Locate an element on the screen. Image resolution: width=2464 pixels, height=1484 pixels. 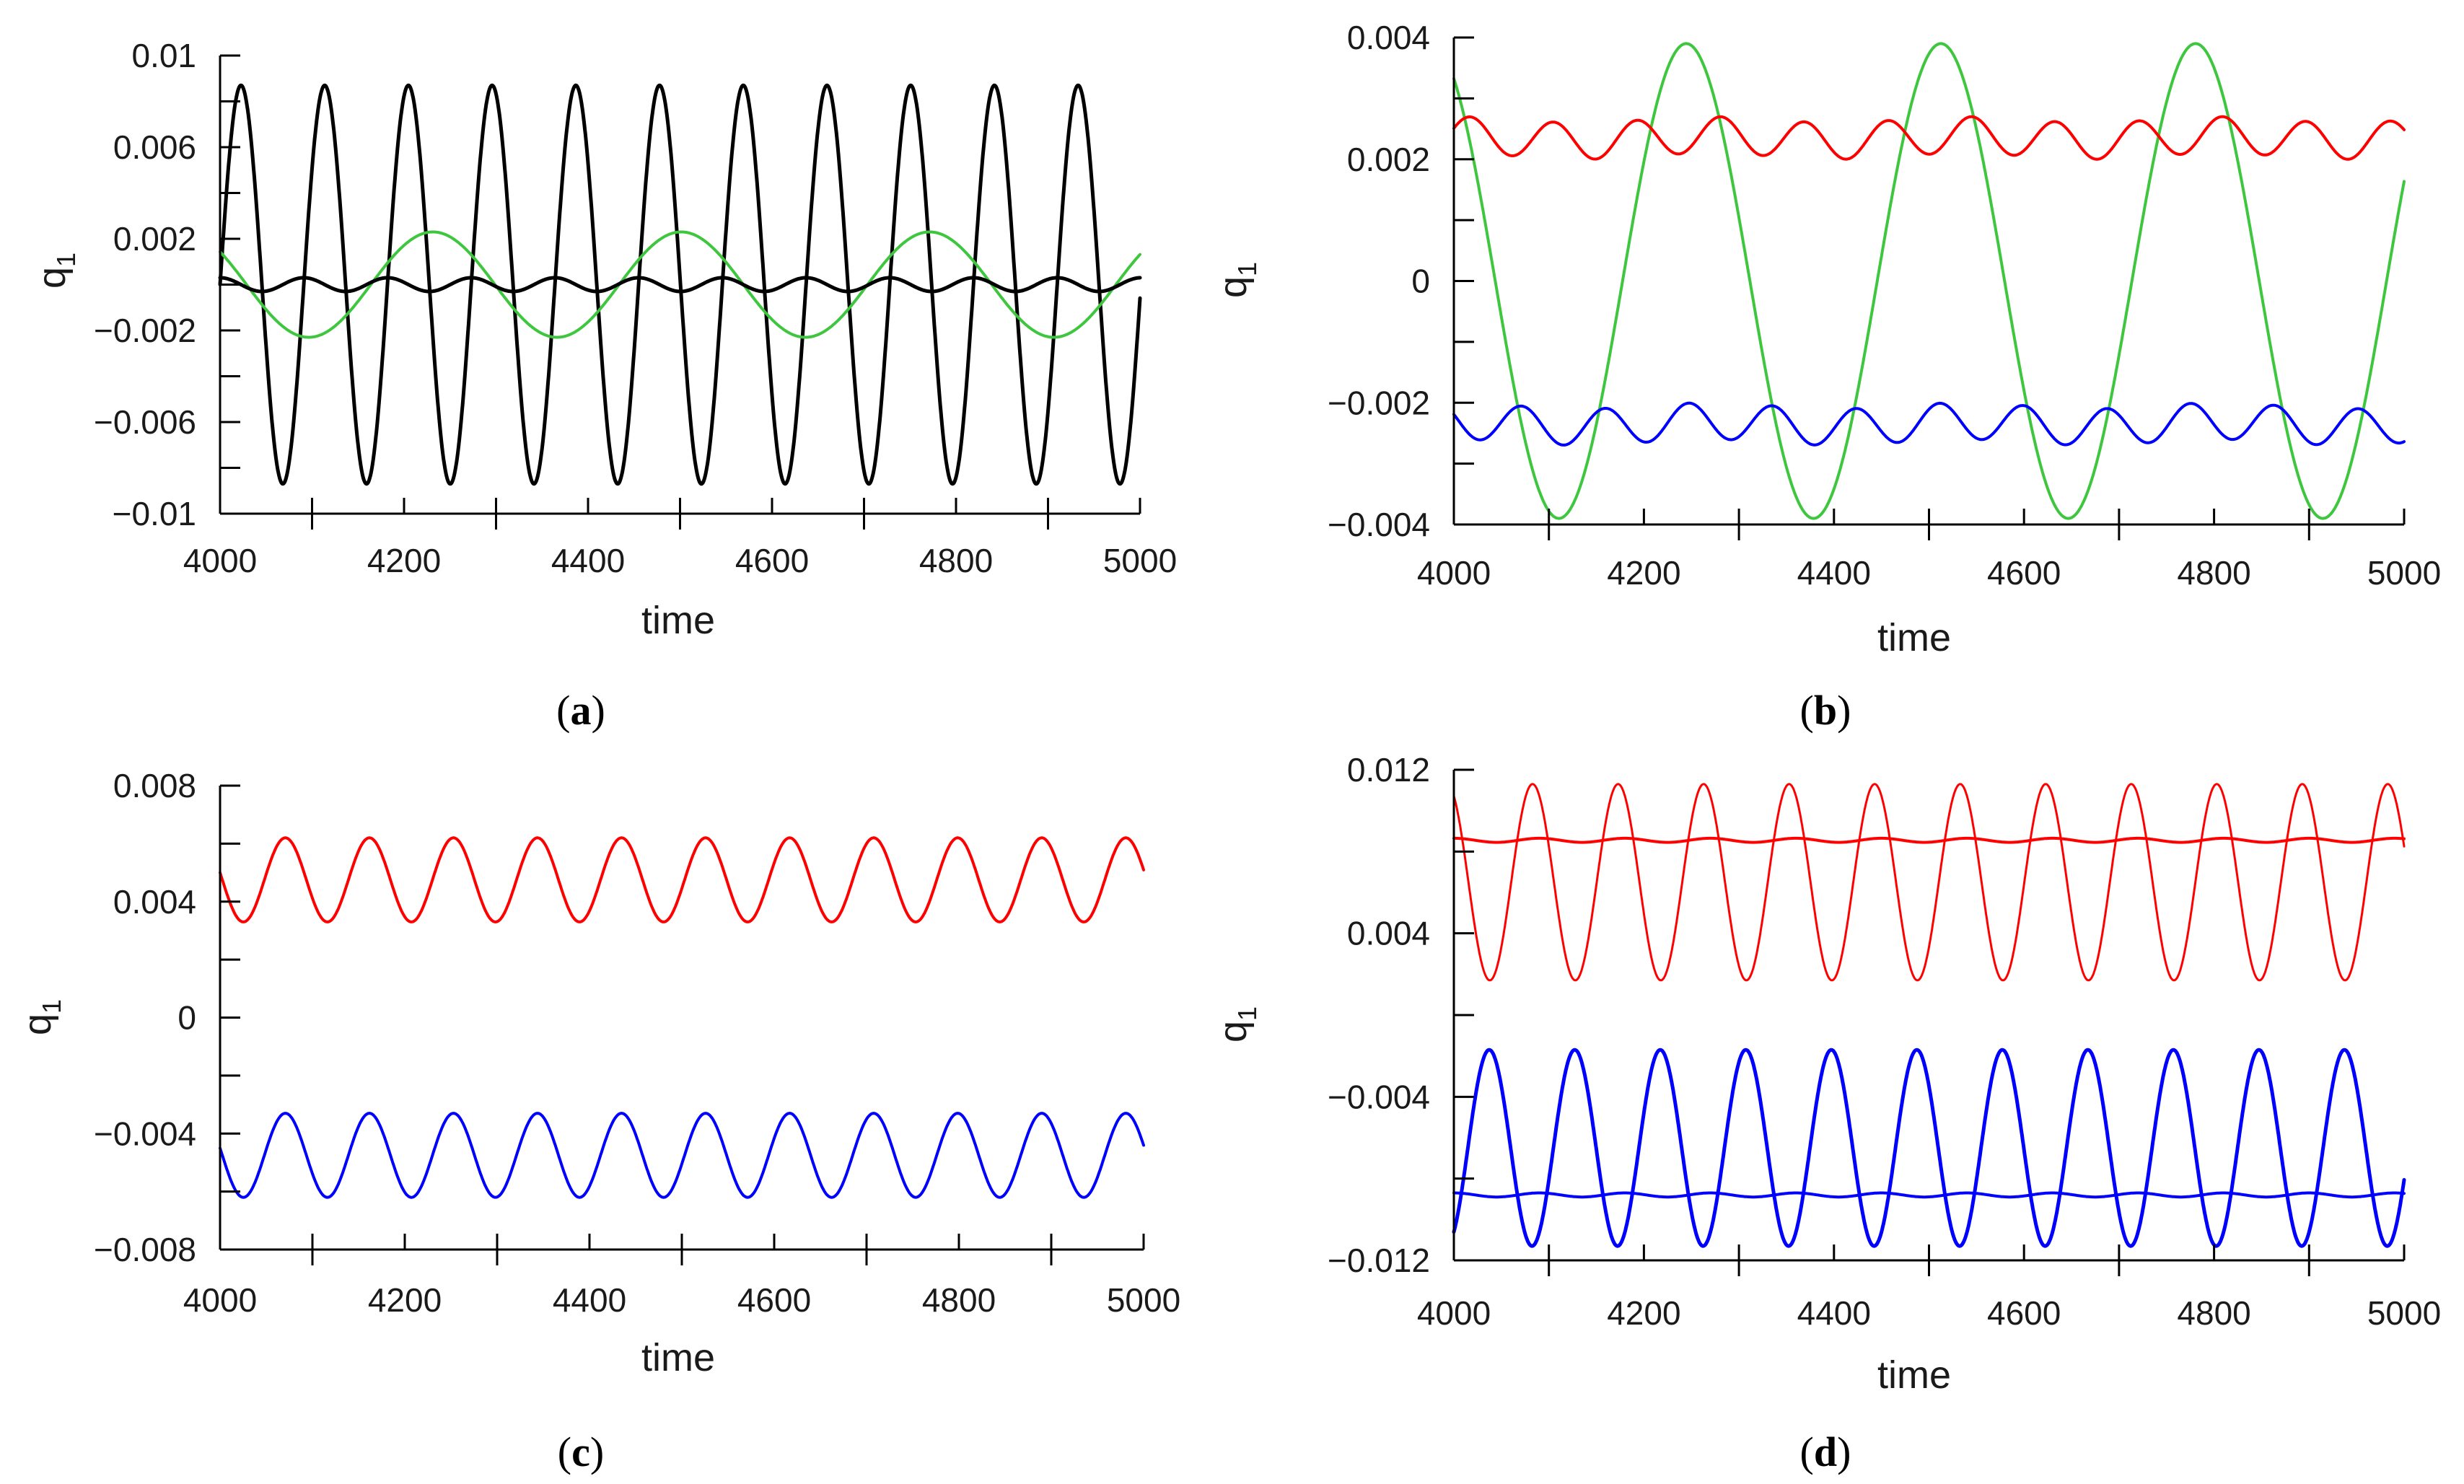
panel-b-y-tick-label: 0.002 is located at coordinates (1388, 159).